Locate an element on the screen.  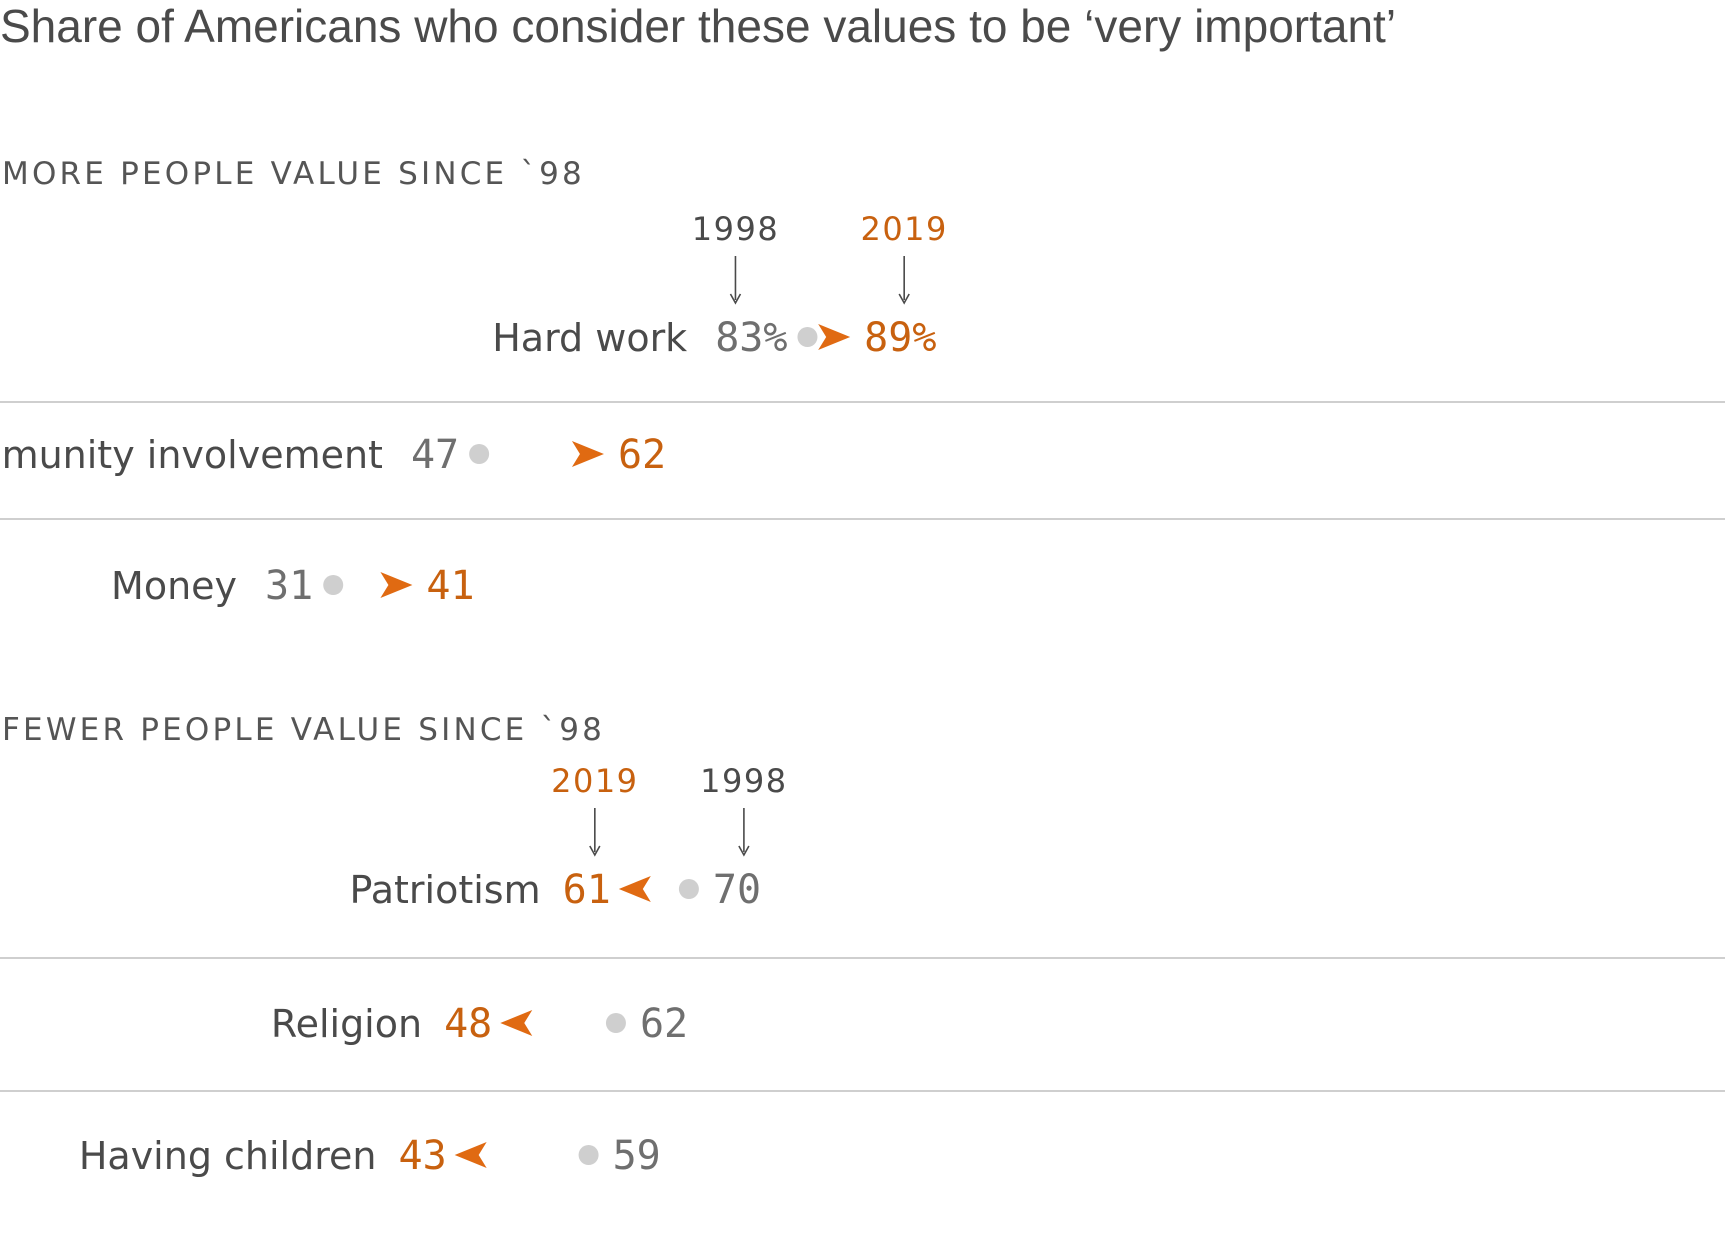
row-having-children: 59 43 Having children is located at coordinates (370, 1156).